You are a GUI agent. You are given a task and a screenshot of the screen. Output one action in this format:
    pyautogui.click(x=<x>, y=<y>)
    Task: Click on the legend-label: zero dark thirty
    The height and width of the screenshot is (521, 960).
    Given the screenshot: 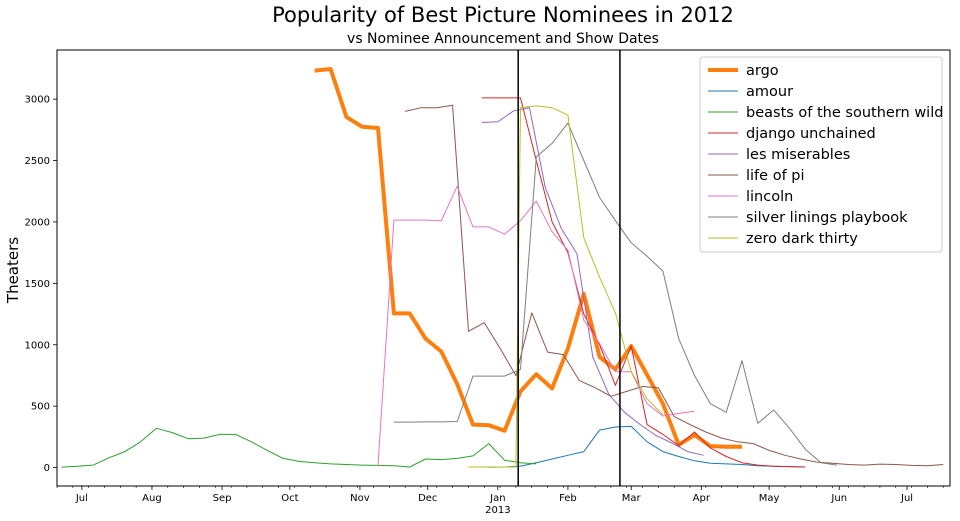 What is the action you would take?
    pyautogui.click(x=802, y=239)
    